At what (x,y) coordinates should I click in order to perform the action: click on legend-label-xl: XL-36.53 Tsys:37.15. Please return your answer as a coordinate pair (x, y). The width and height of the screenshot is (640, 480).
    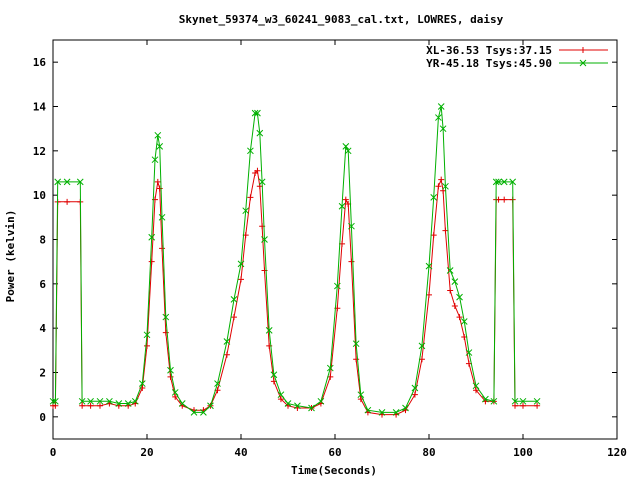
    Looking at the image, I should click on (489, 50).